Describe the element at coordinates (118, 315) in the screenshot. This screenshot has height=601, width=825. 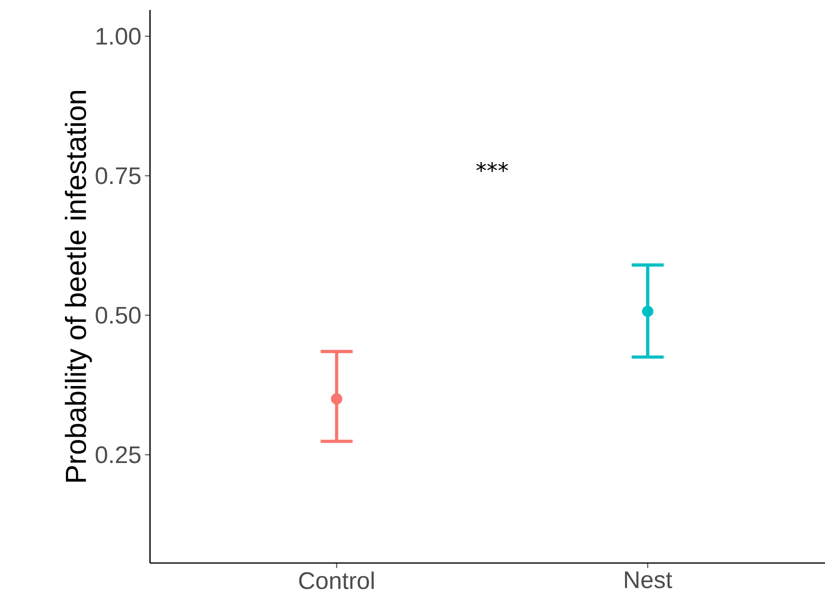
I see `y-tick-label: 0.50` at that location.